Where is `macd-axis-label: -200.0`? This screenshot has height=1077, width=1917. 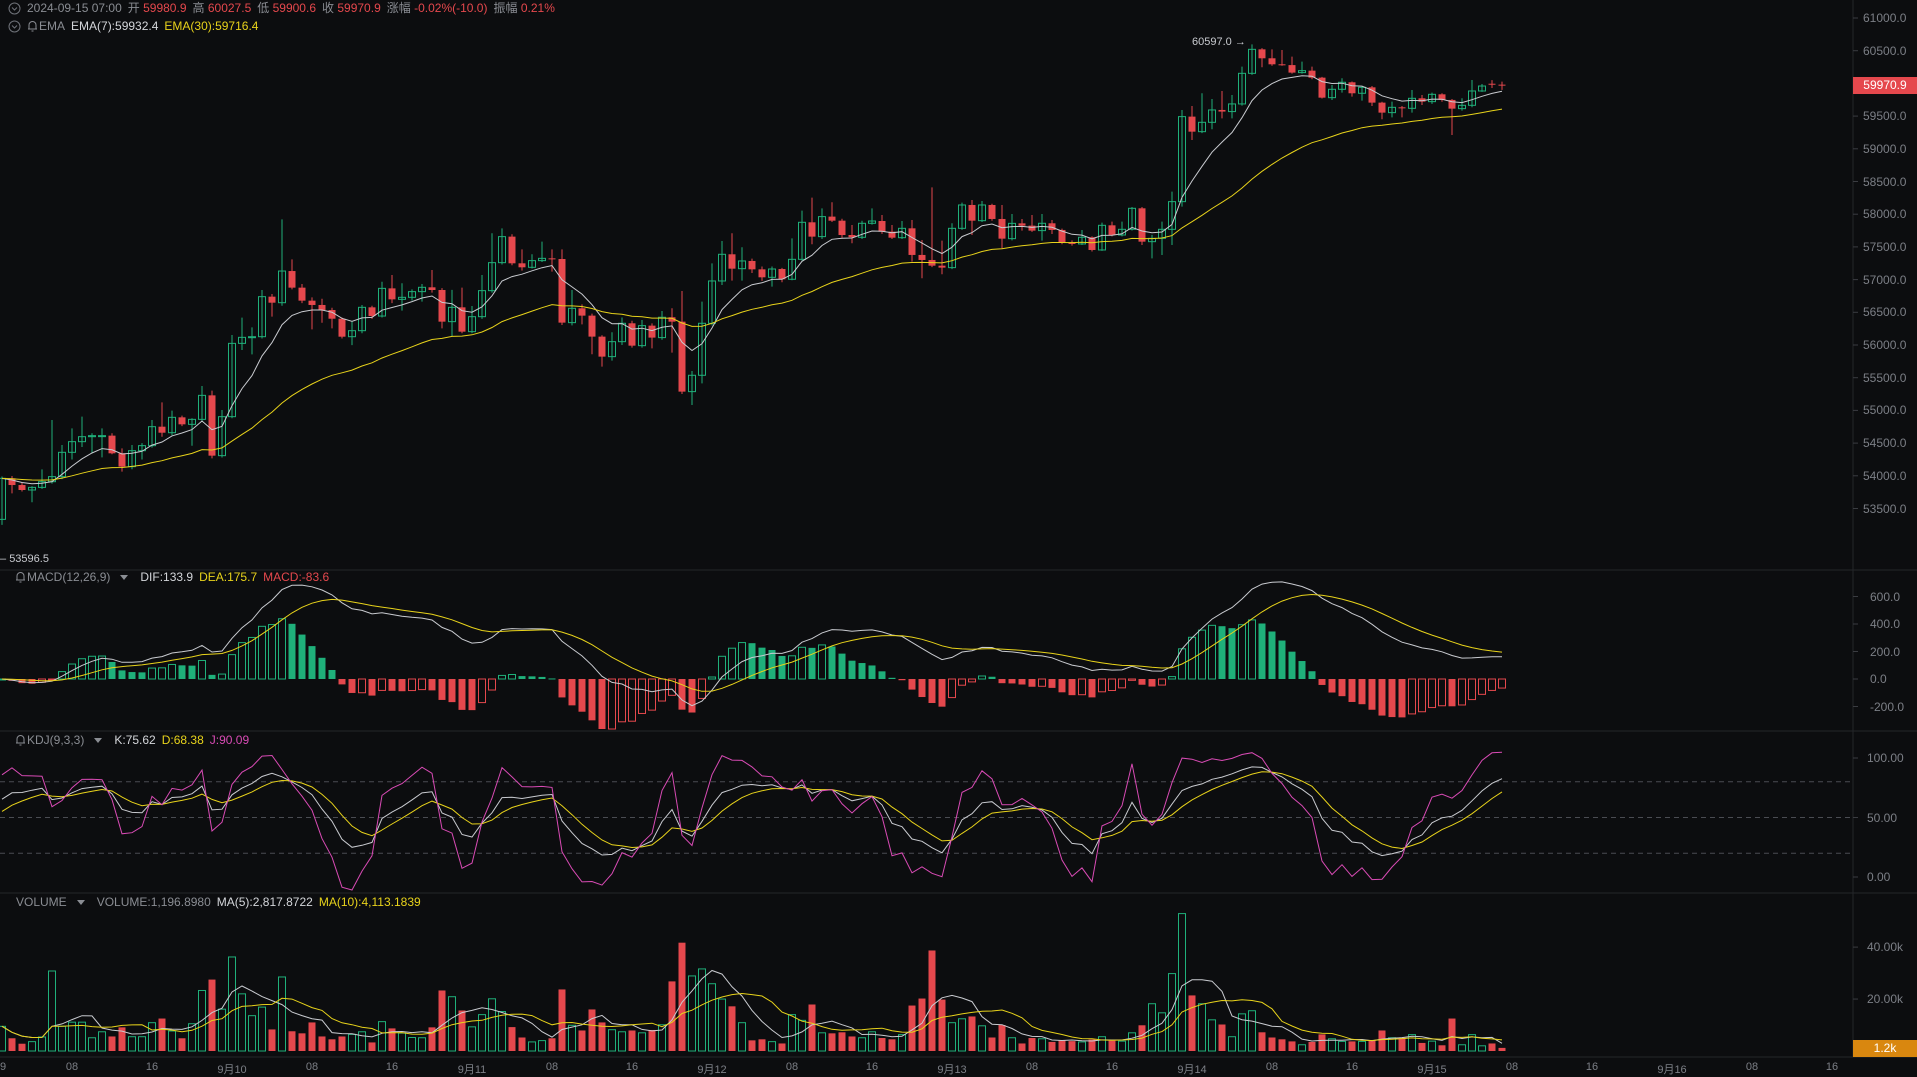 macd-axis-label: -200.0 is located at coordinates (1887, 706).